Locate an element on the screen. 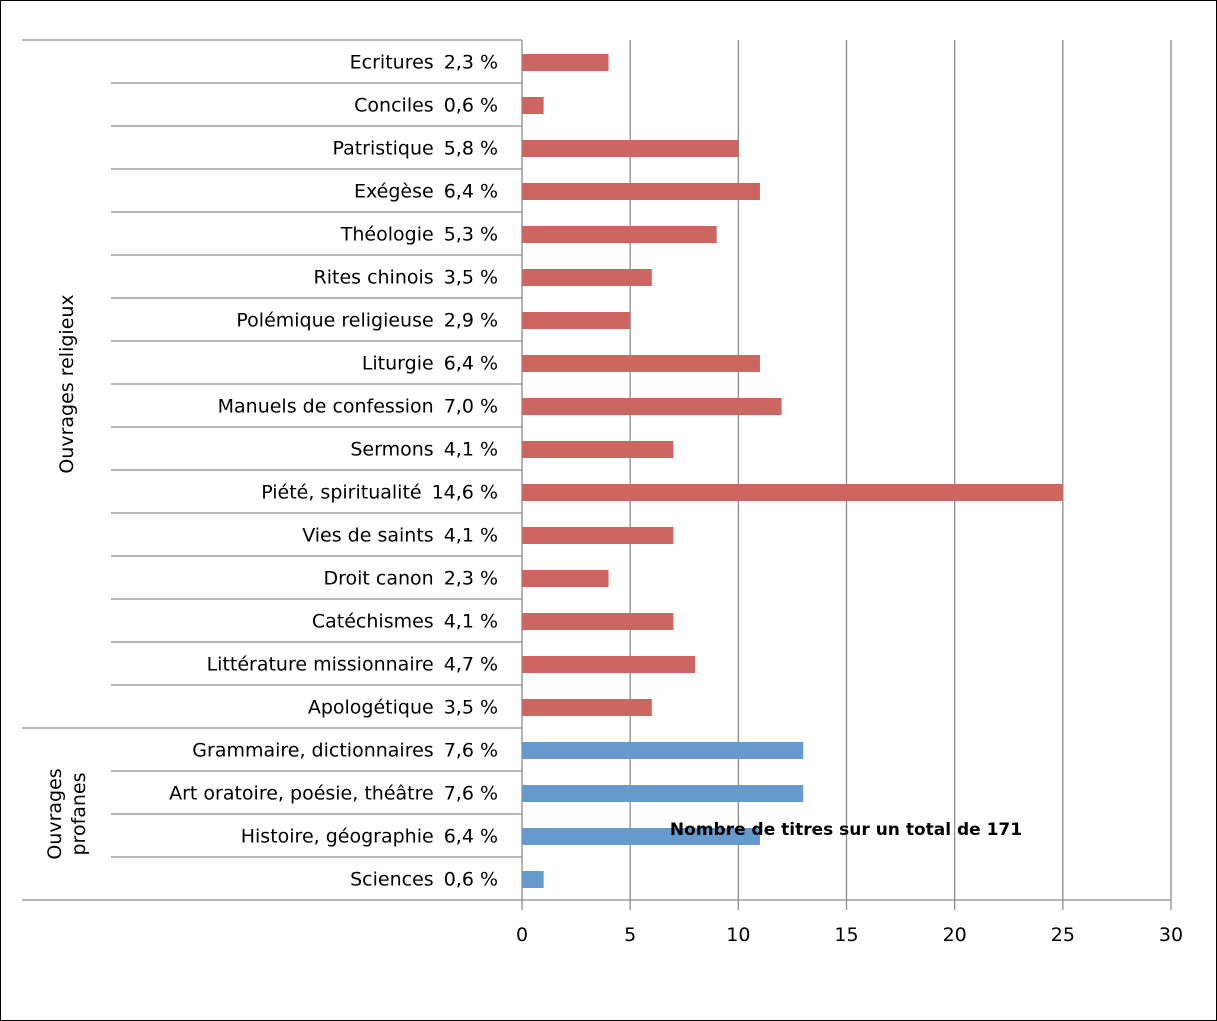 This screenshot has height=1021, width=1217. category-name: Droit canon is located at coordinates (378, 579).